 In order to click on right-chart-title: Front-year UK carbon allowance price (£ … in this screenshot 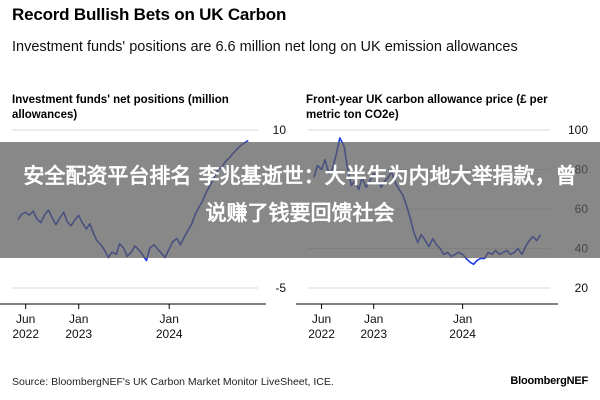, I will do `click(427, 107)`.